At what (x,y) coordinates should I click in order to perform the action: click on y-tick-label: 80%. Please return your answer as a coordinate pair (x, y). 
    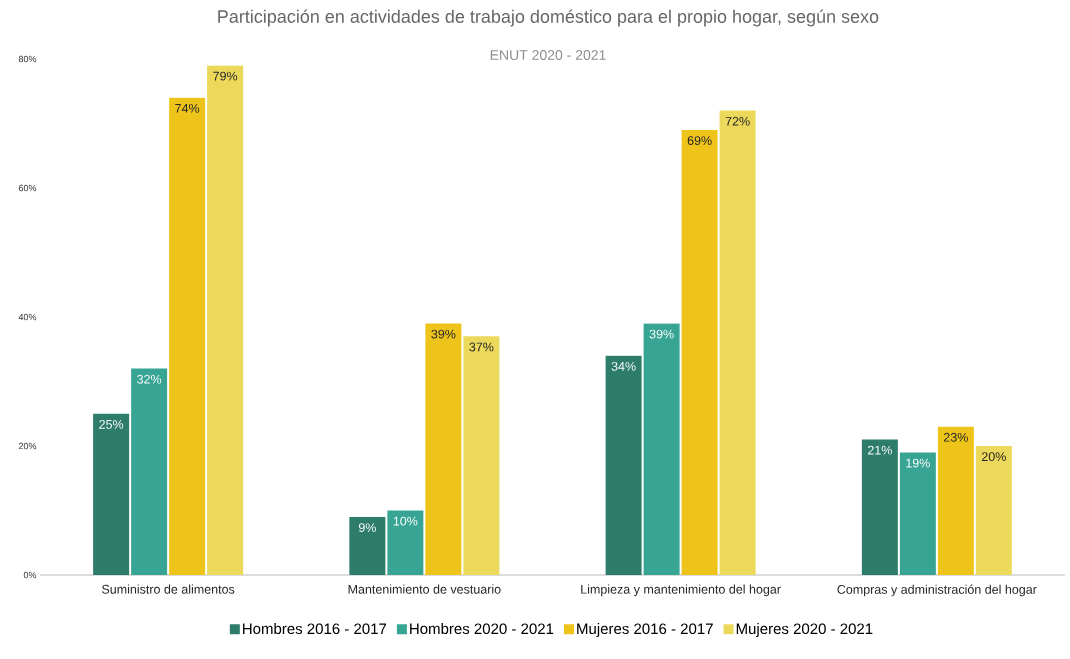
    Looking at the image, I should click on (27, 59).